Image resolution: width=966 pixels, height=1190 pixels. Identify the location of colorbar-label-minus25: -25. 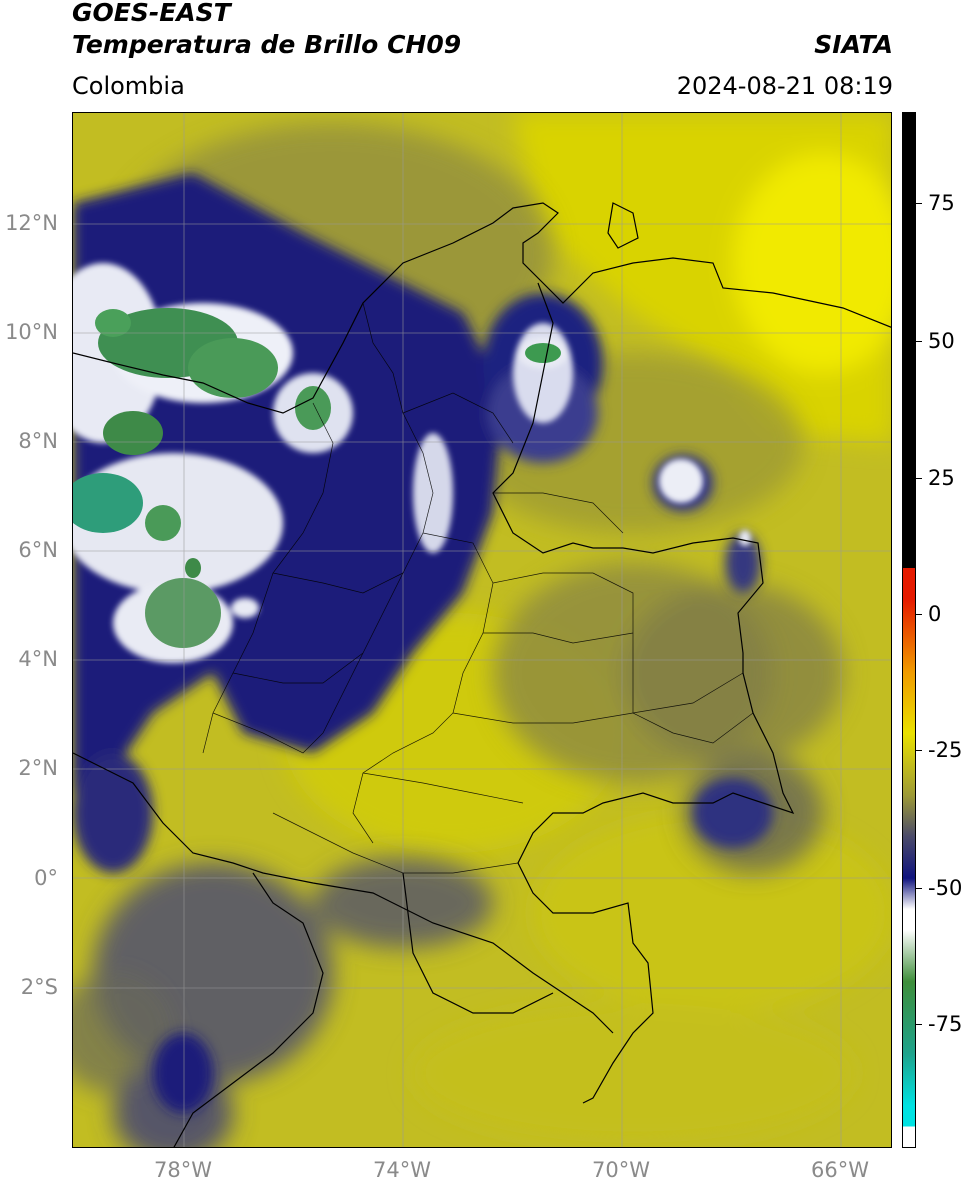
(945, 750).